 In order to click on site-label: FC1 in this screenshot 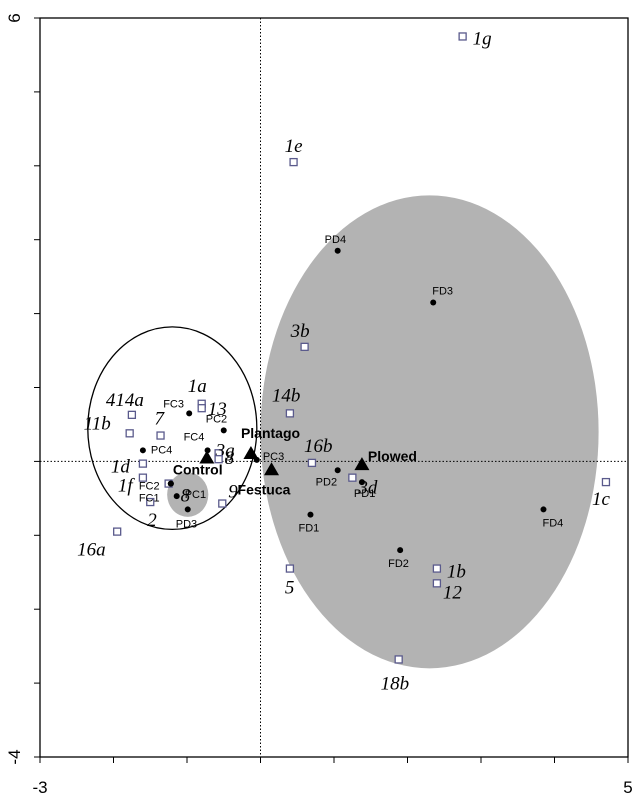, I will do `click(149, 499)`.